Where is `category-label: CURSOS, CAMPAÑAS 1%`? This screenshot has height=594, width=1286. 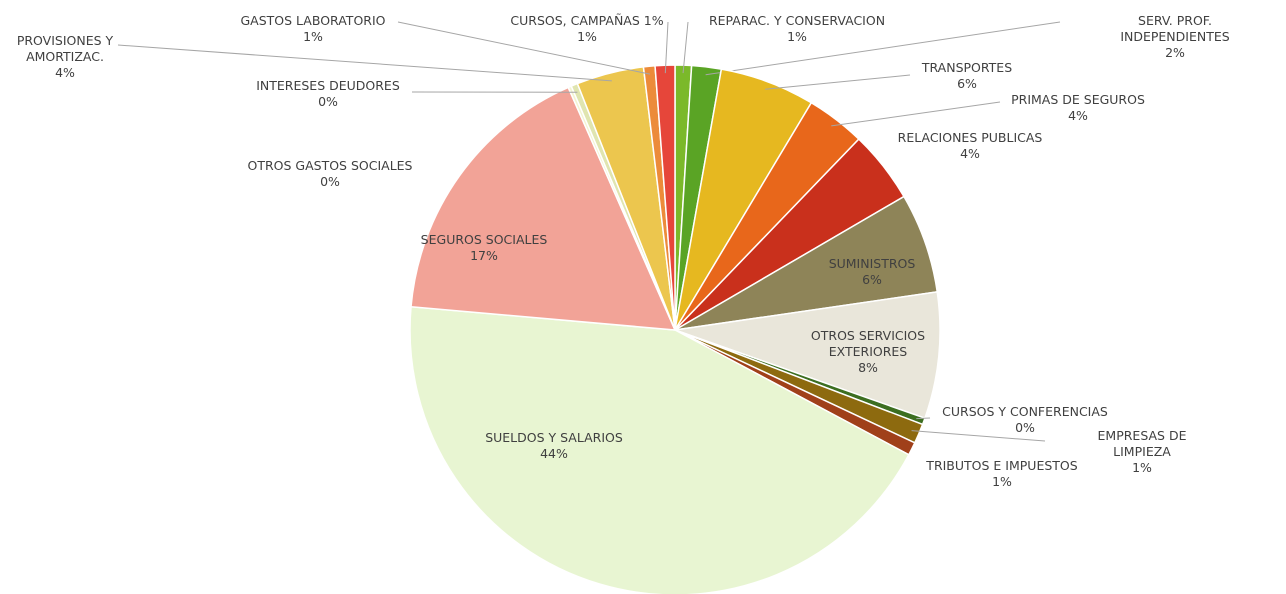
category-label: CURSOS, CAMPAÑAS 1% is located at coordinates (587, 20).